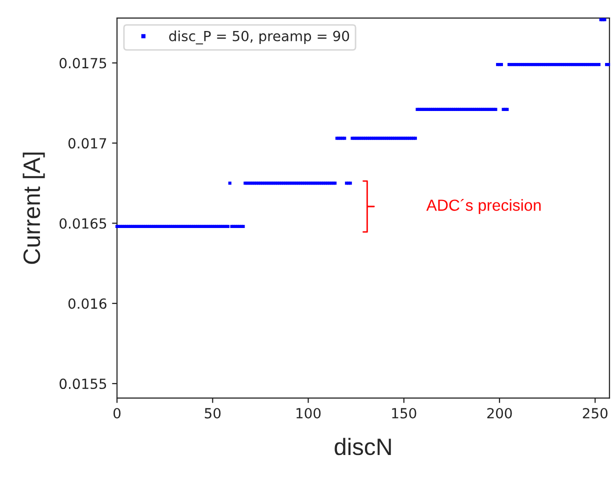  I want to click on y-tick-label: 0.0155, so click(83, 384).